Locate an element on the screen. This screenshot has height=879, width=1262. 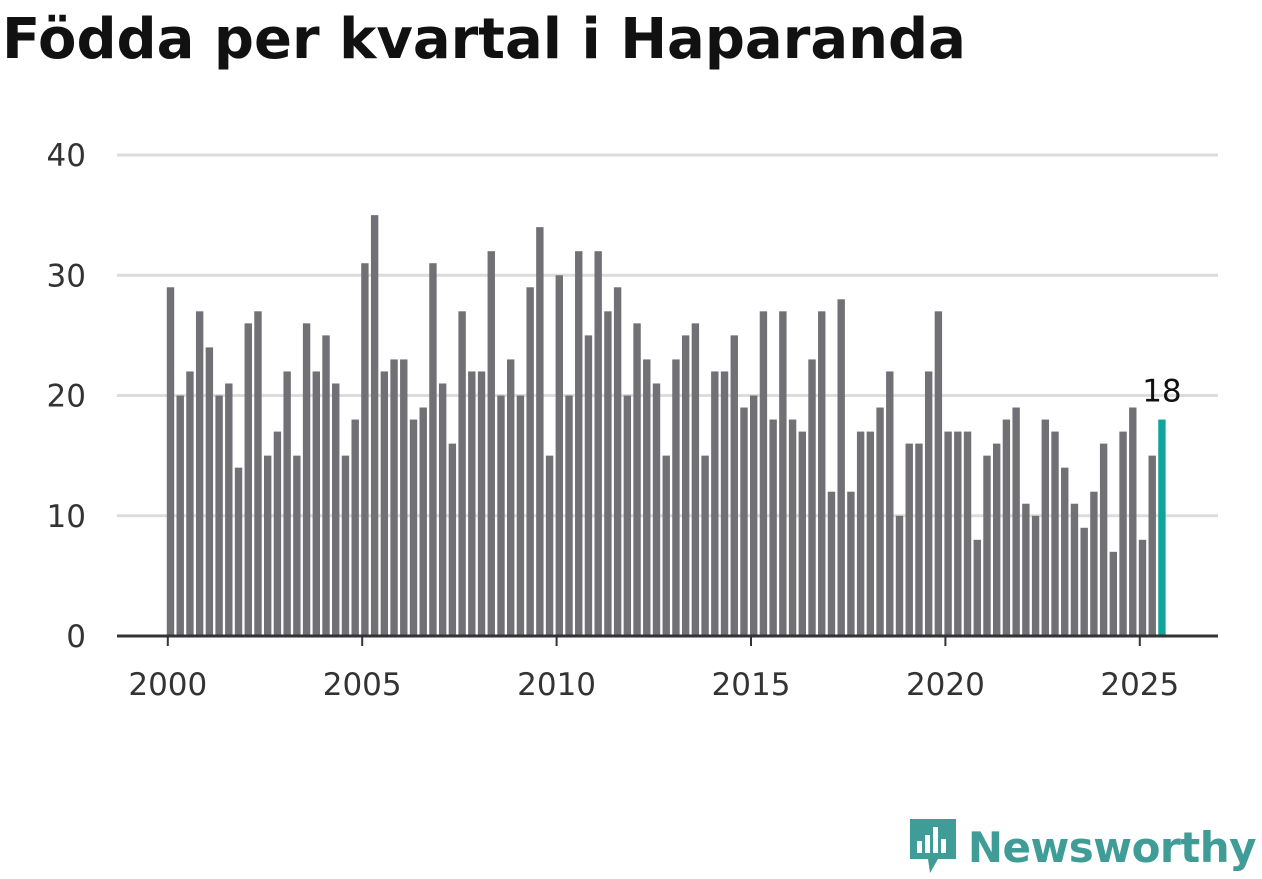
chart-title: Födda per kvartal i Haparanda is located at coordinates (484, 39).